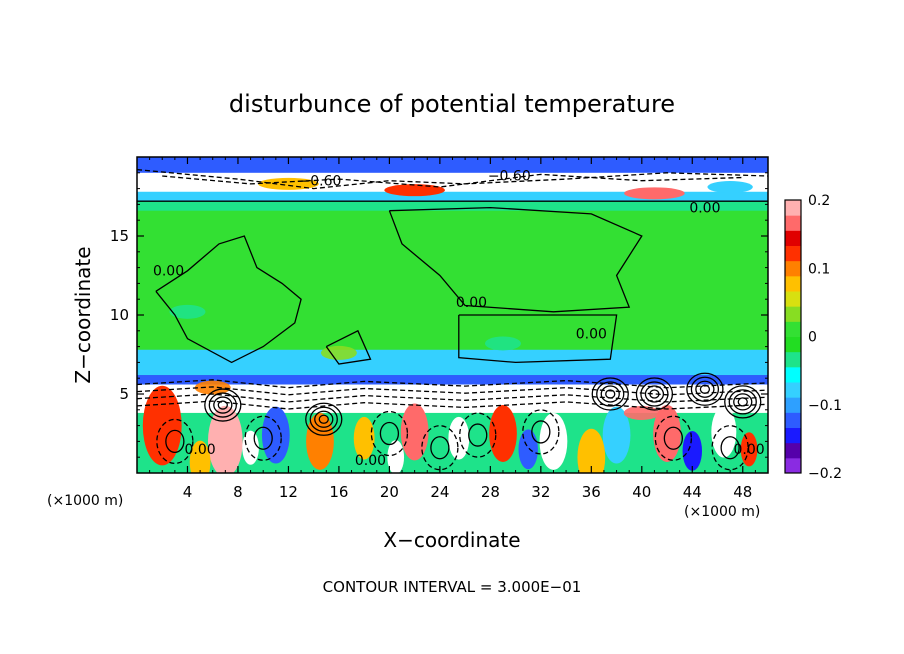 The height and width of the screenshot is (654, 904). Describe the element at coordinates (338, 492) in the screenshot. I see `x-tick-label: 16` at that location.